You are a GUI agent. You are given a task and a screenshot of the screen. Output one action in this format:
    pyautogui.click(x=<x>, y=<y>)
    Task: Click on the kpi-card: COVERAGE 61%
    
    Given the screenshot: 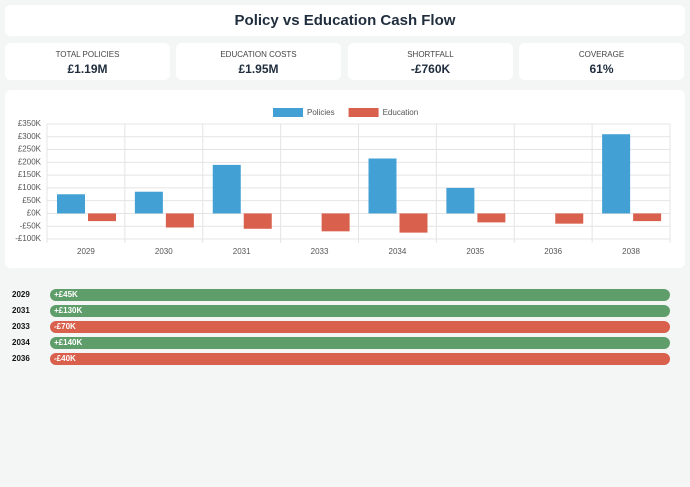 What is the action you would take?
    pyautogui.click(x=601, y=61)
    